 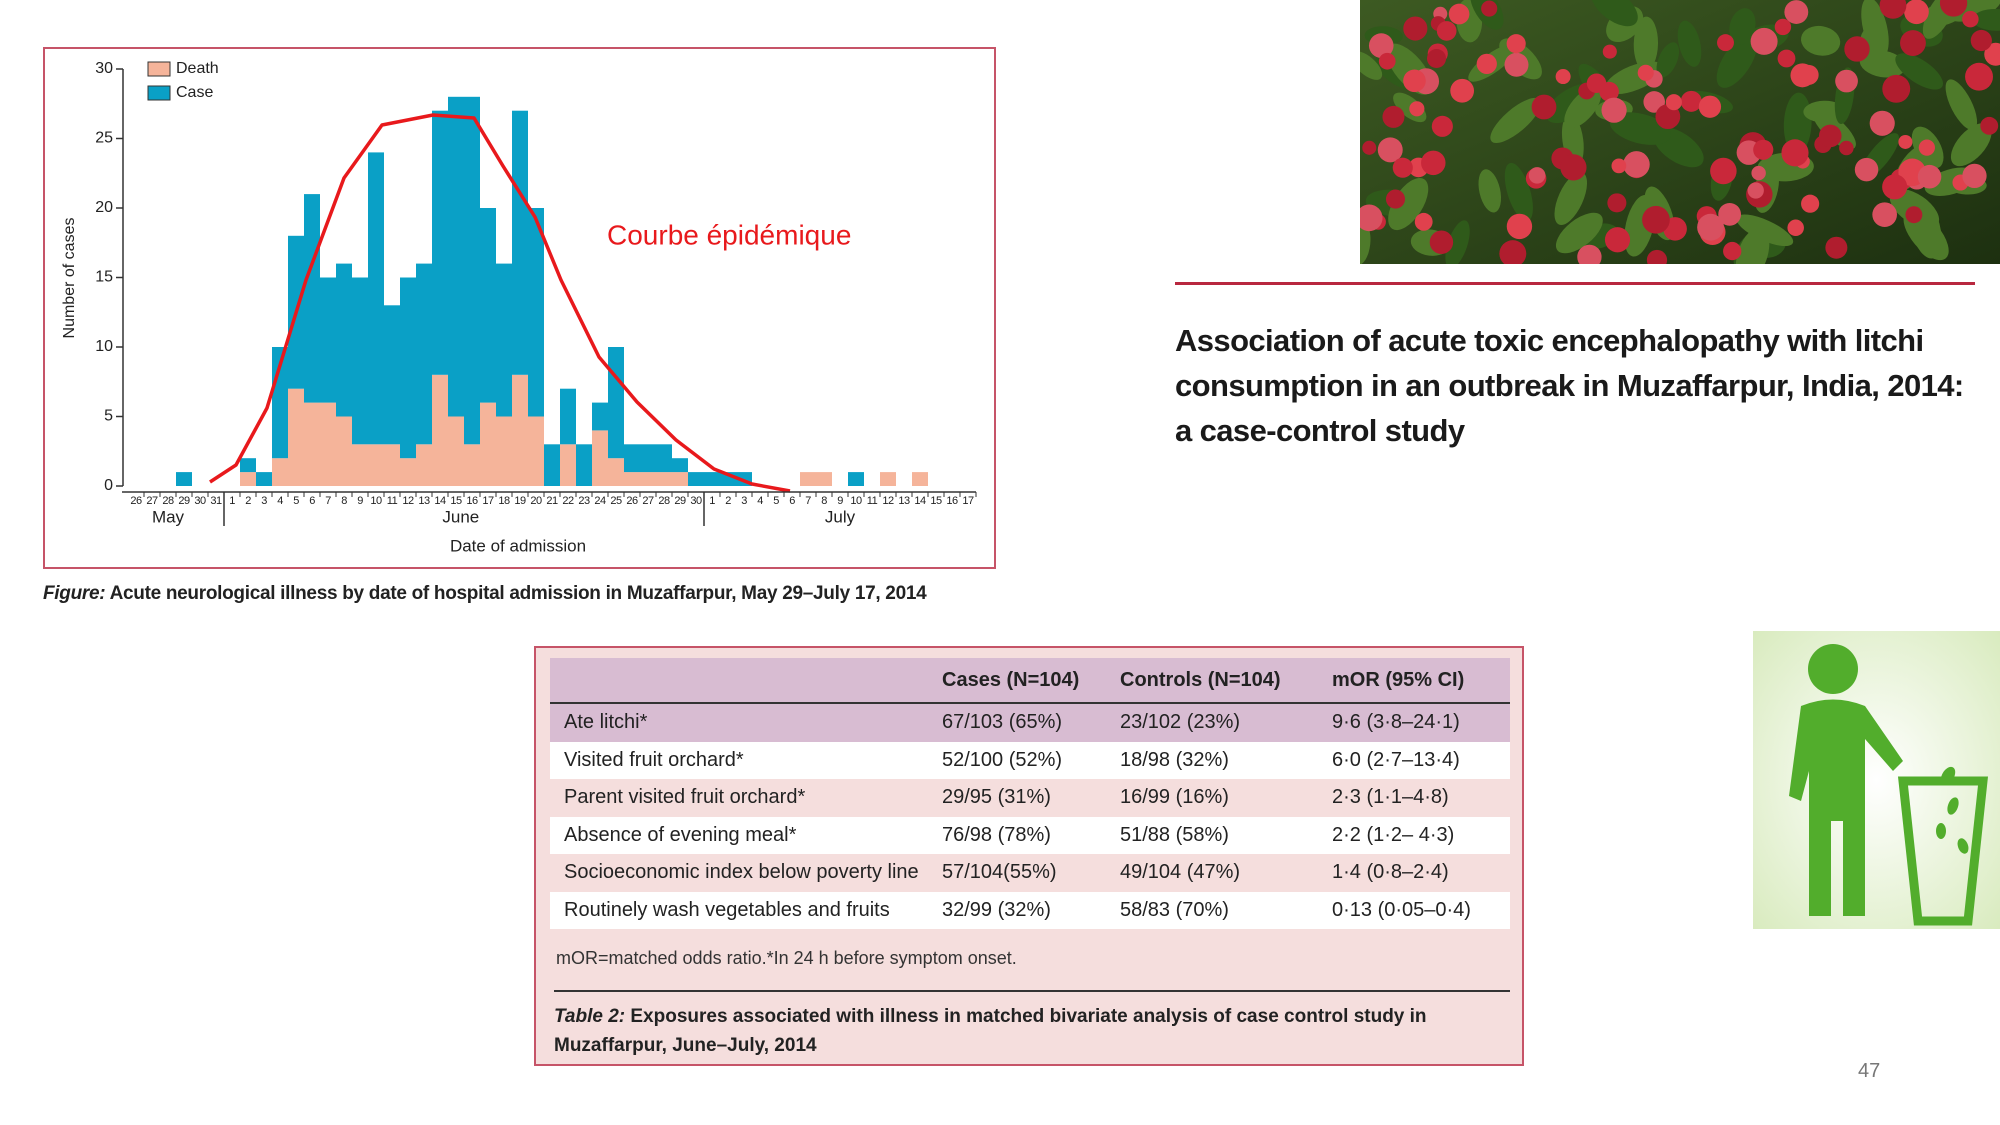 What do you see at coordinates (1174, 834) in the screenshot?
I see `table-cell: 51/88 (58%)` at bounding box center [1174, 834].